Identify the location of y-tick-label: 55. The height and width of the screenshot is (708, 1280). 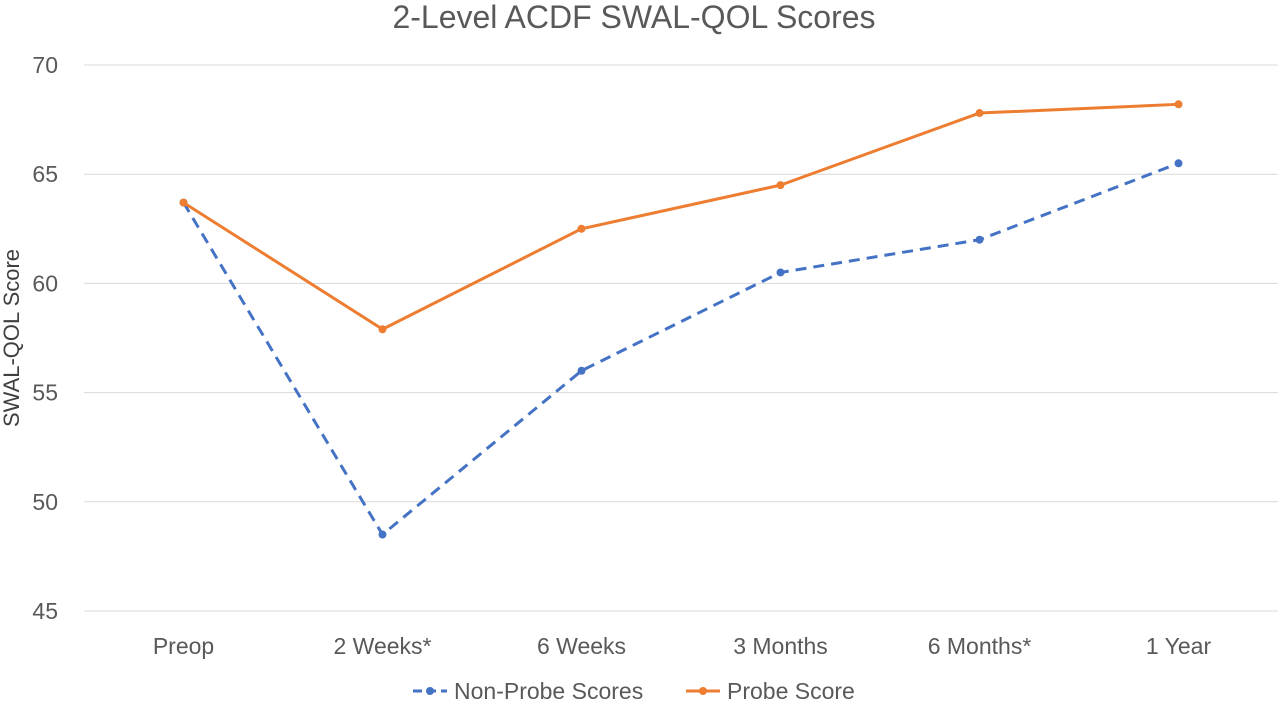
(45, 393).